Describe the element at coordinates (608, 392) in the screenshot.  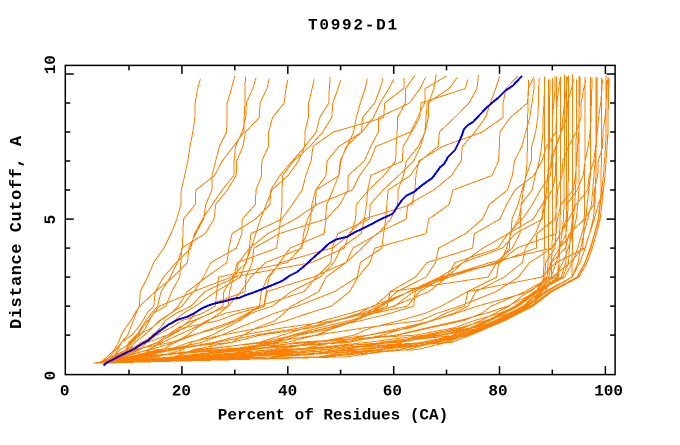
I see `svg-text: 100` at that location.